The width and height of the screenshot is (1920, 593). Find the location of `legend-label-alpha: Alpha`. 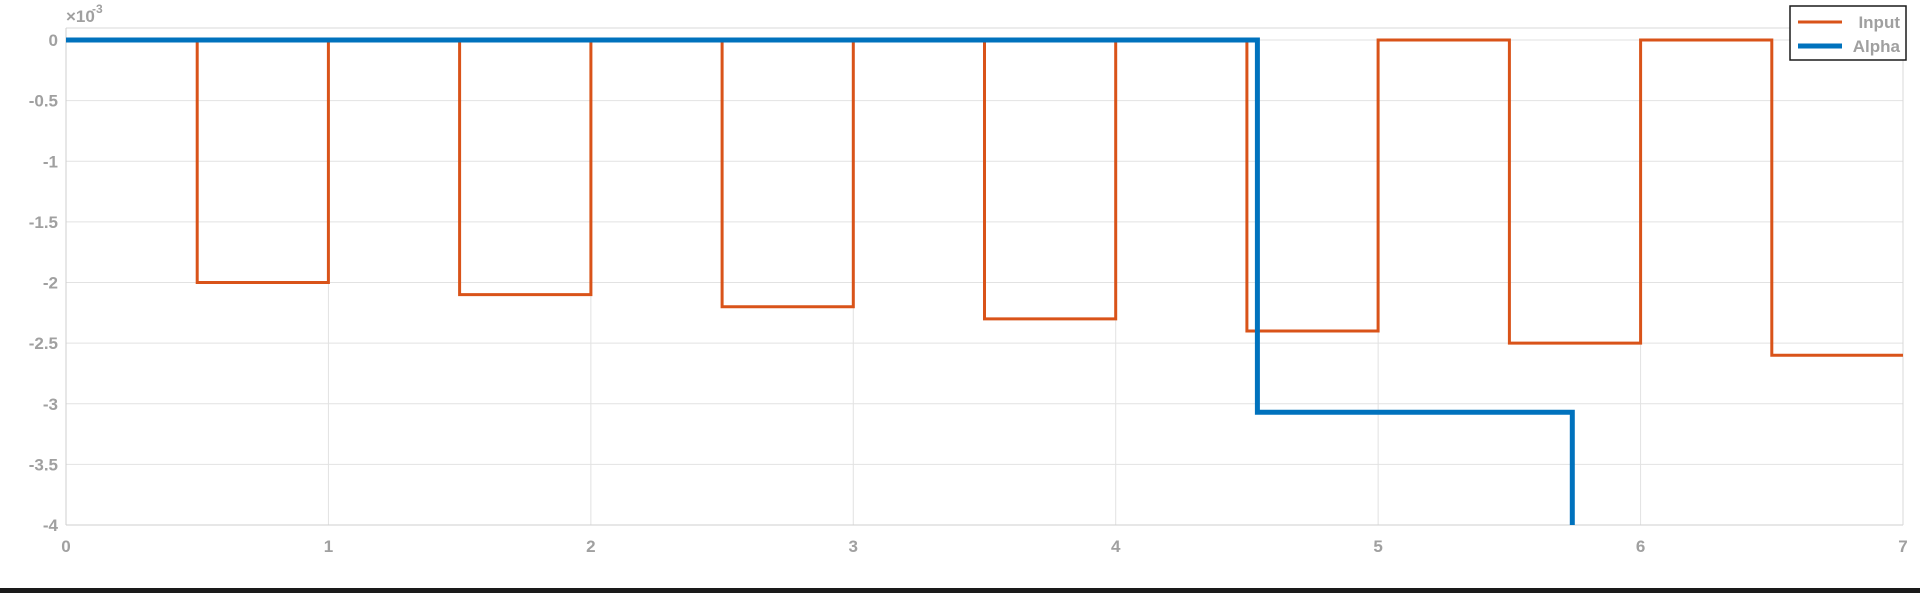

legend-label-alpha: Alpha is located at coordinates (1877, 46).